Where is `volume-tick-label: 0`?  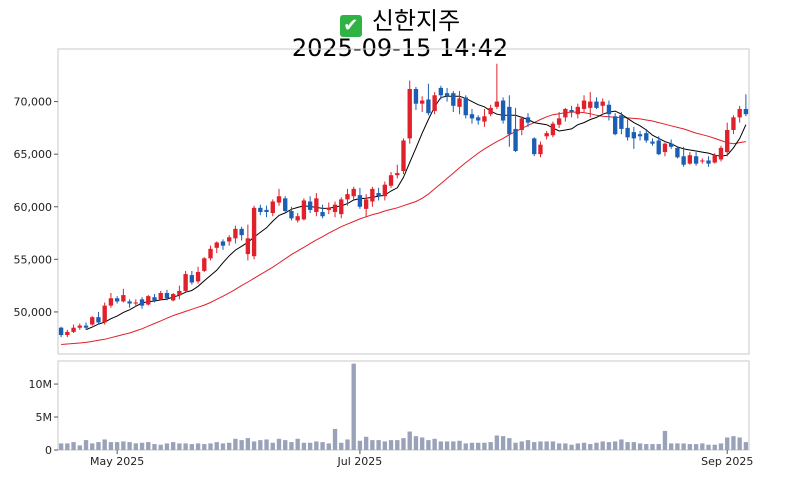
volume-tick-label: 0 is located at coordinates (48, 450).